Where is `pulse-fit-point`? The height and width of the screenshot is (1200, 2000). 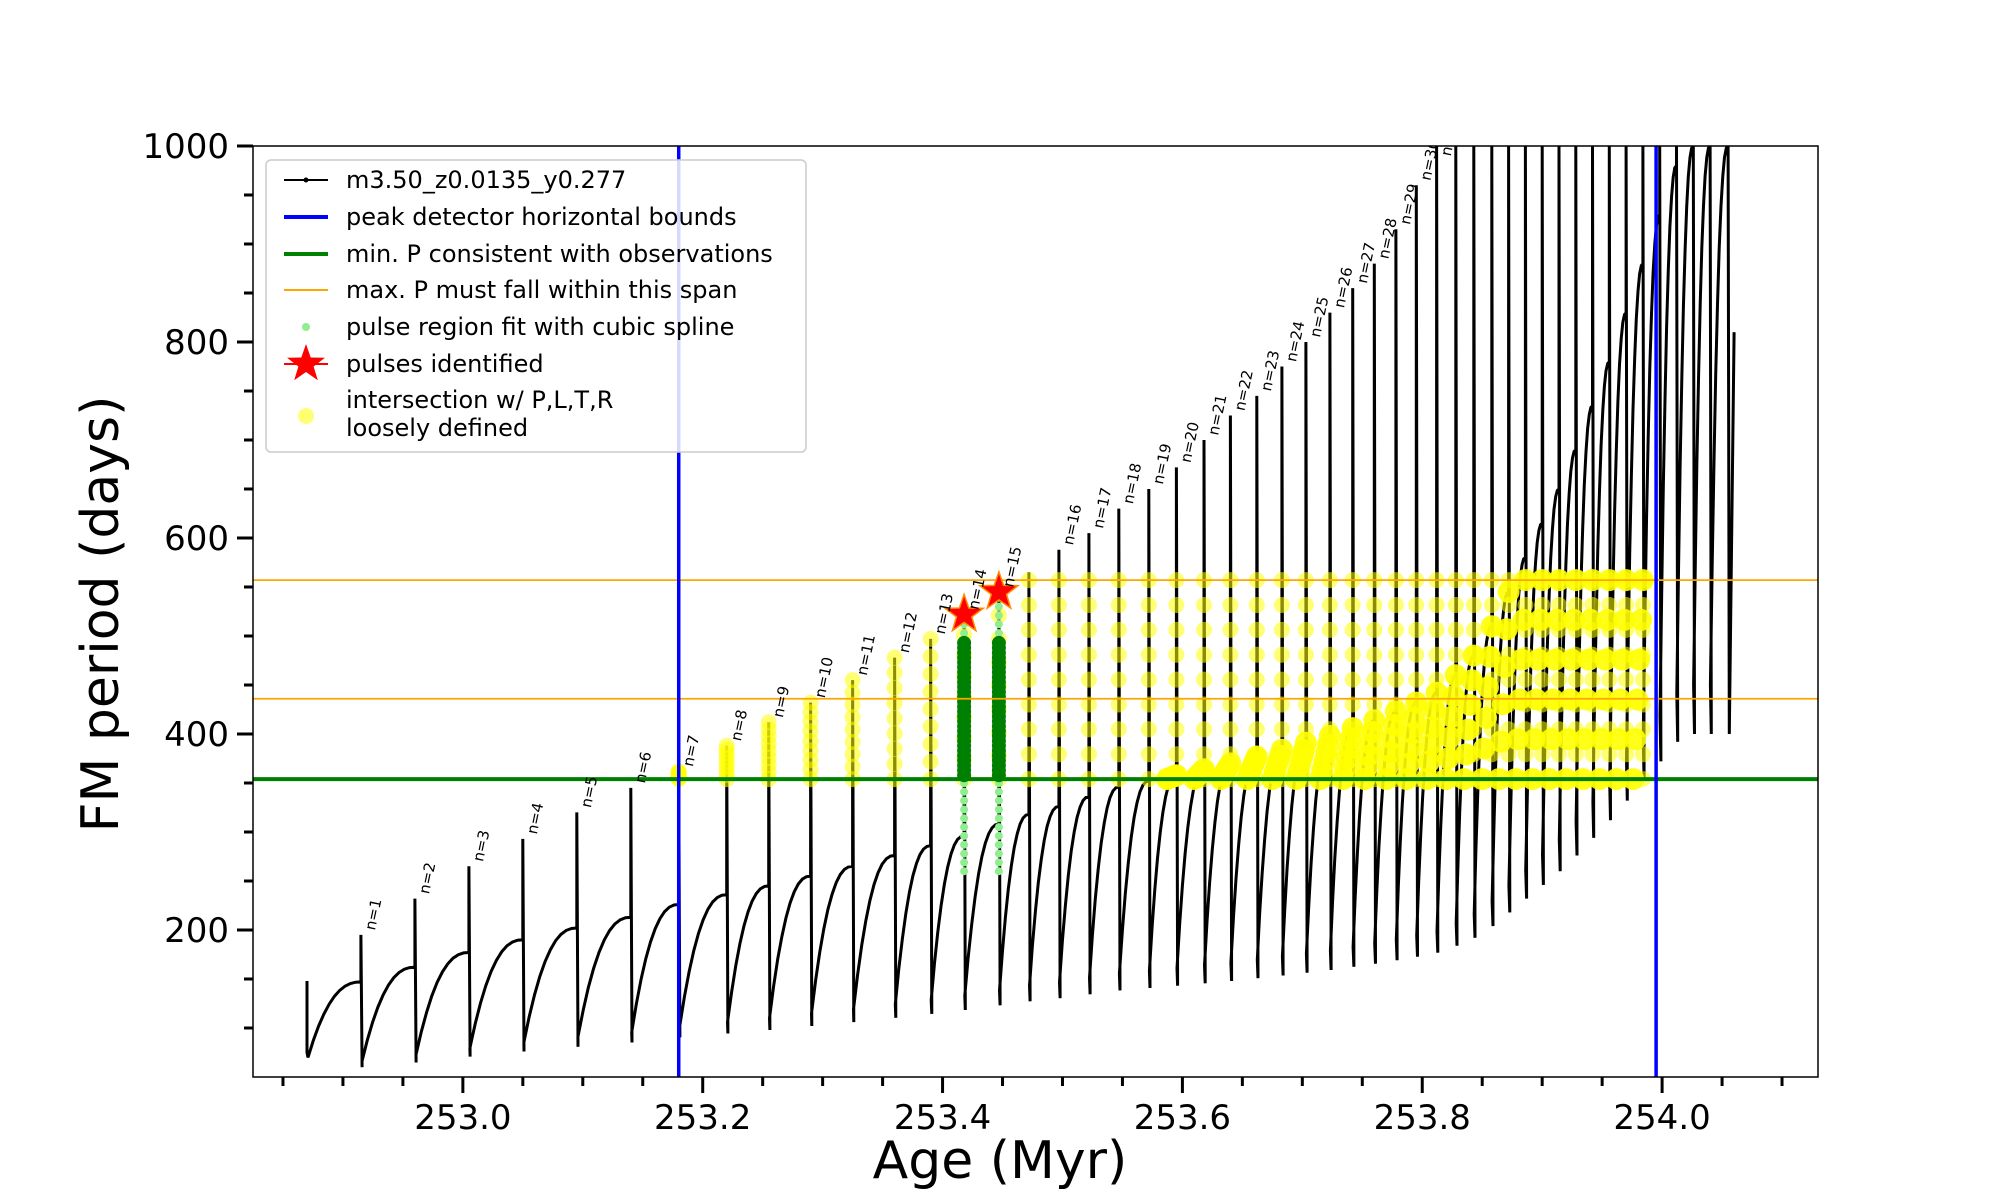
pulse-fit-point is located at coordinates (964, 642).